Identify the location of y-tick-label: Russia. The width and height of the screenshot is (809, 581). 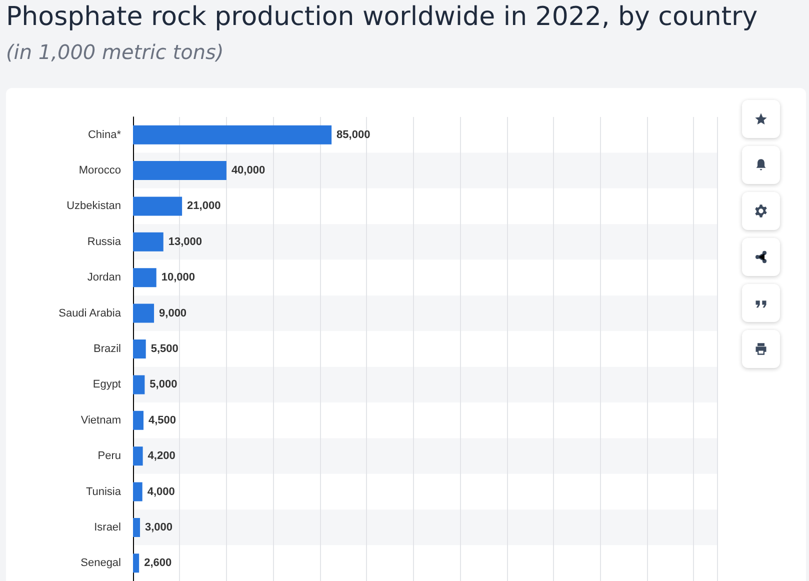
(104, 242).